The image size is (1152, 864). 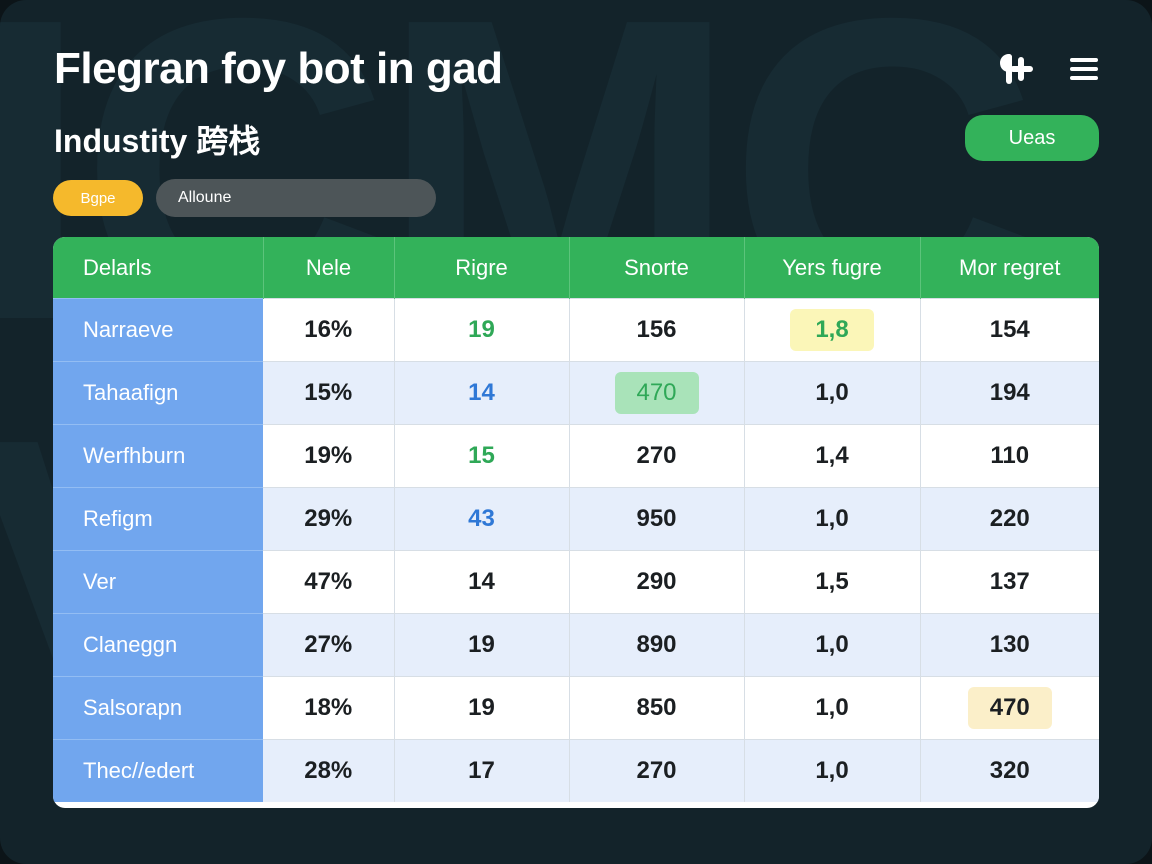 I want to click on row-label: Claneggn, so click(x=158, y=645).